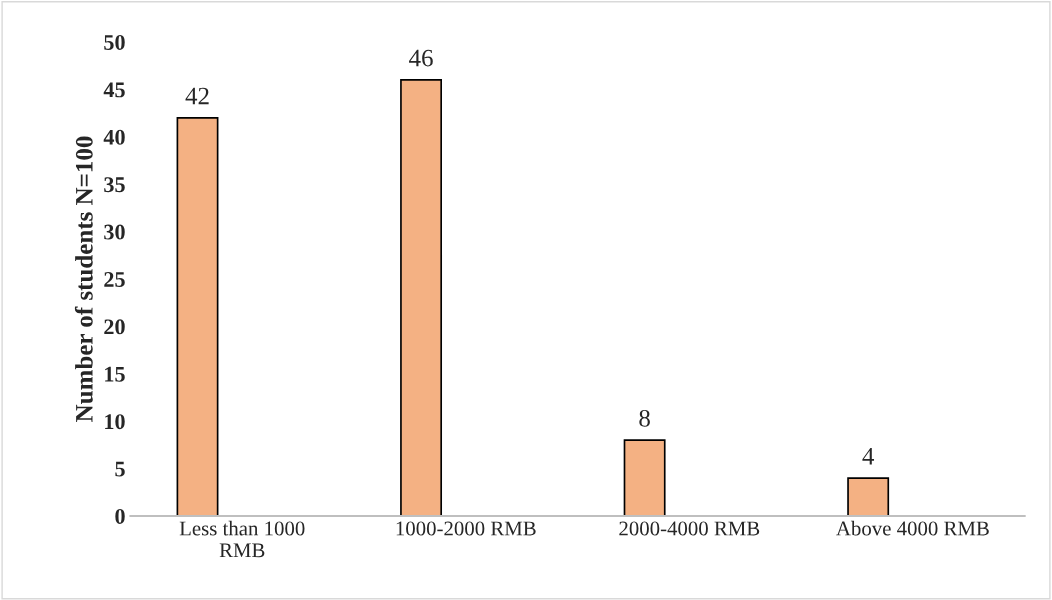 This screenshot has width=1052, height=600. I want to click on y-tick-label: 50, so click(114, 42).